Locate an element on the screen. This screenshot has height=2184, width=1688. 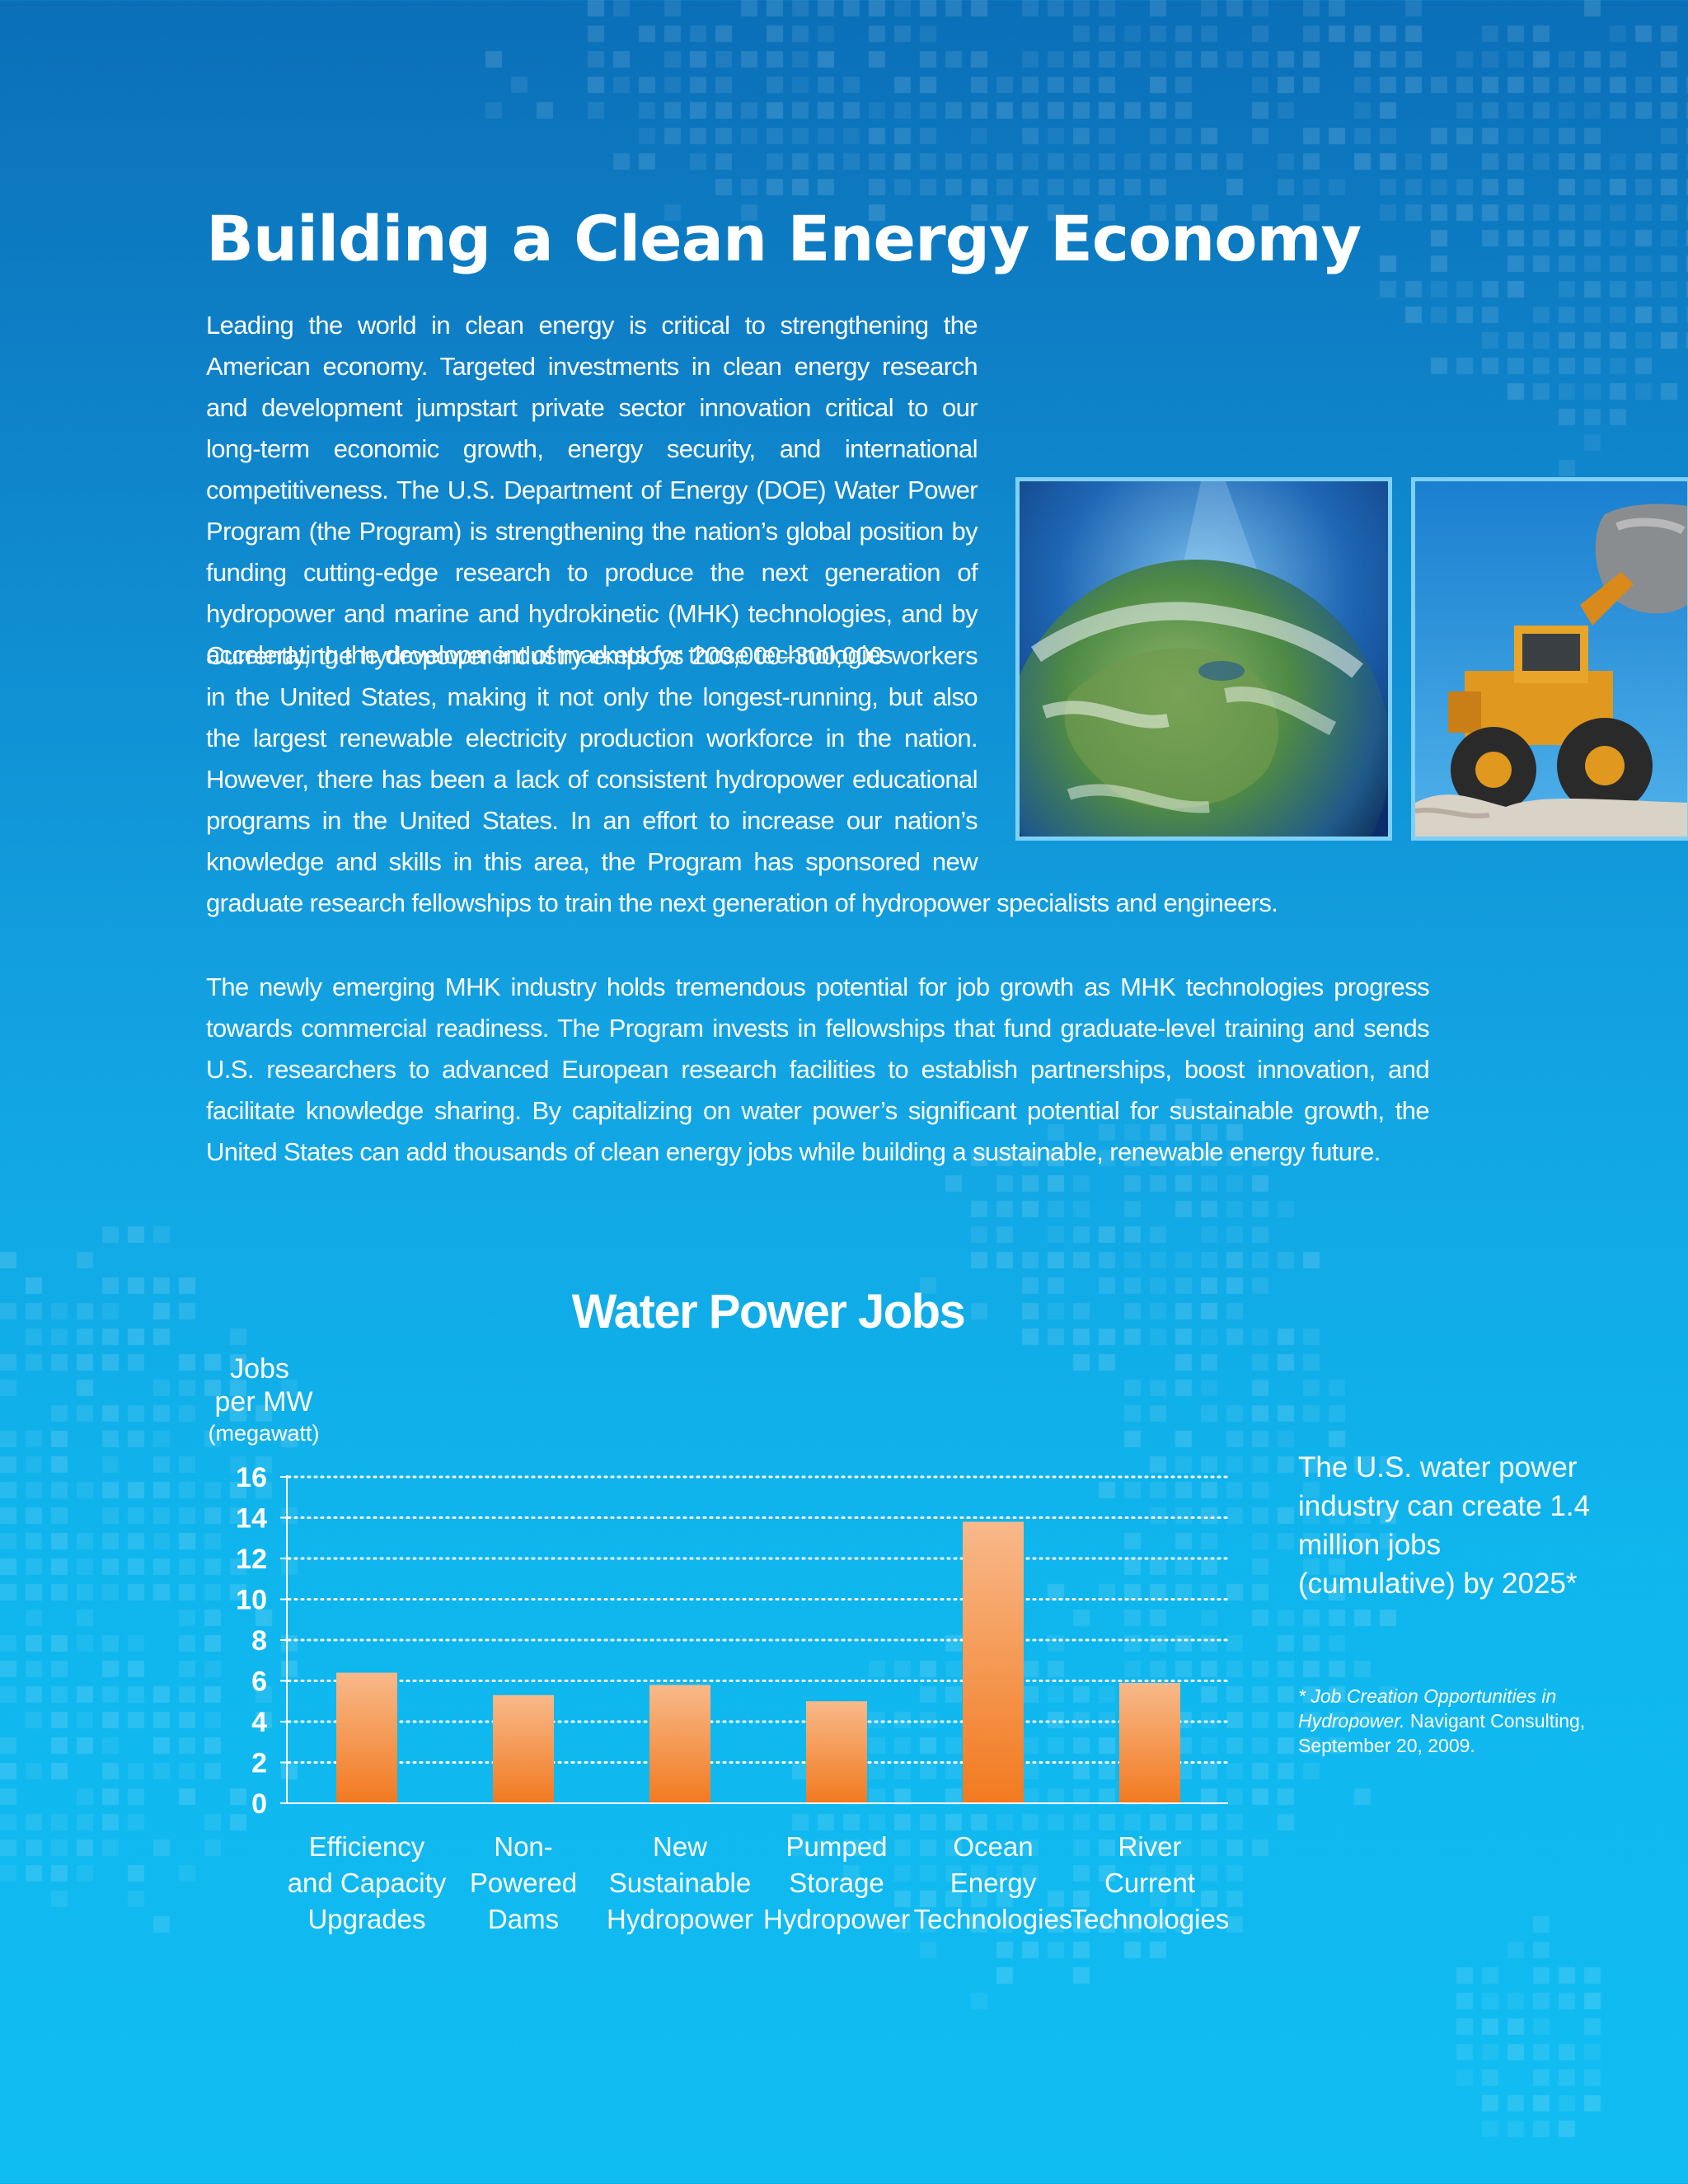
earth-image is located at coordinates (1204, 659).